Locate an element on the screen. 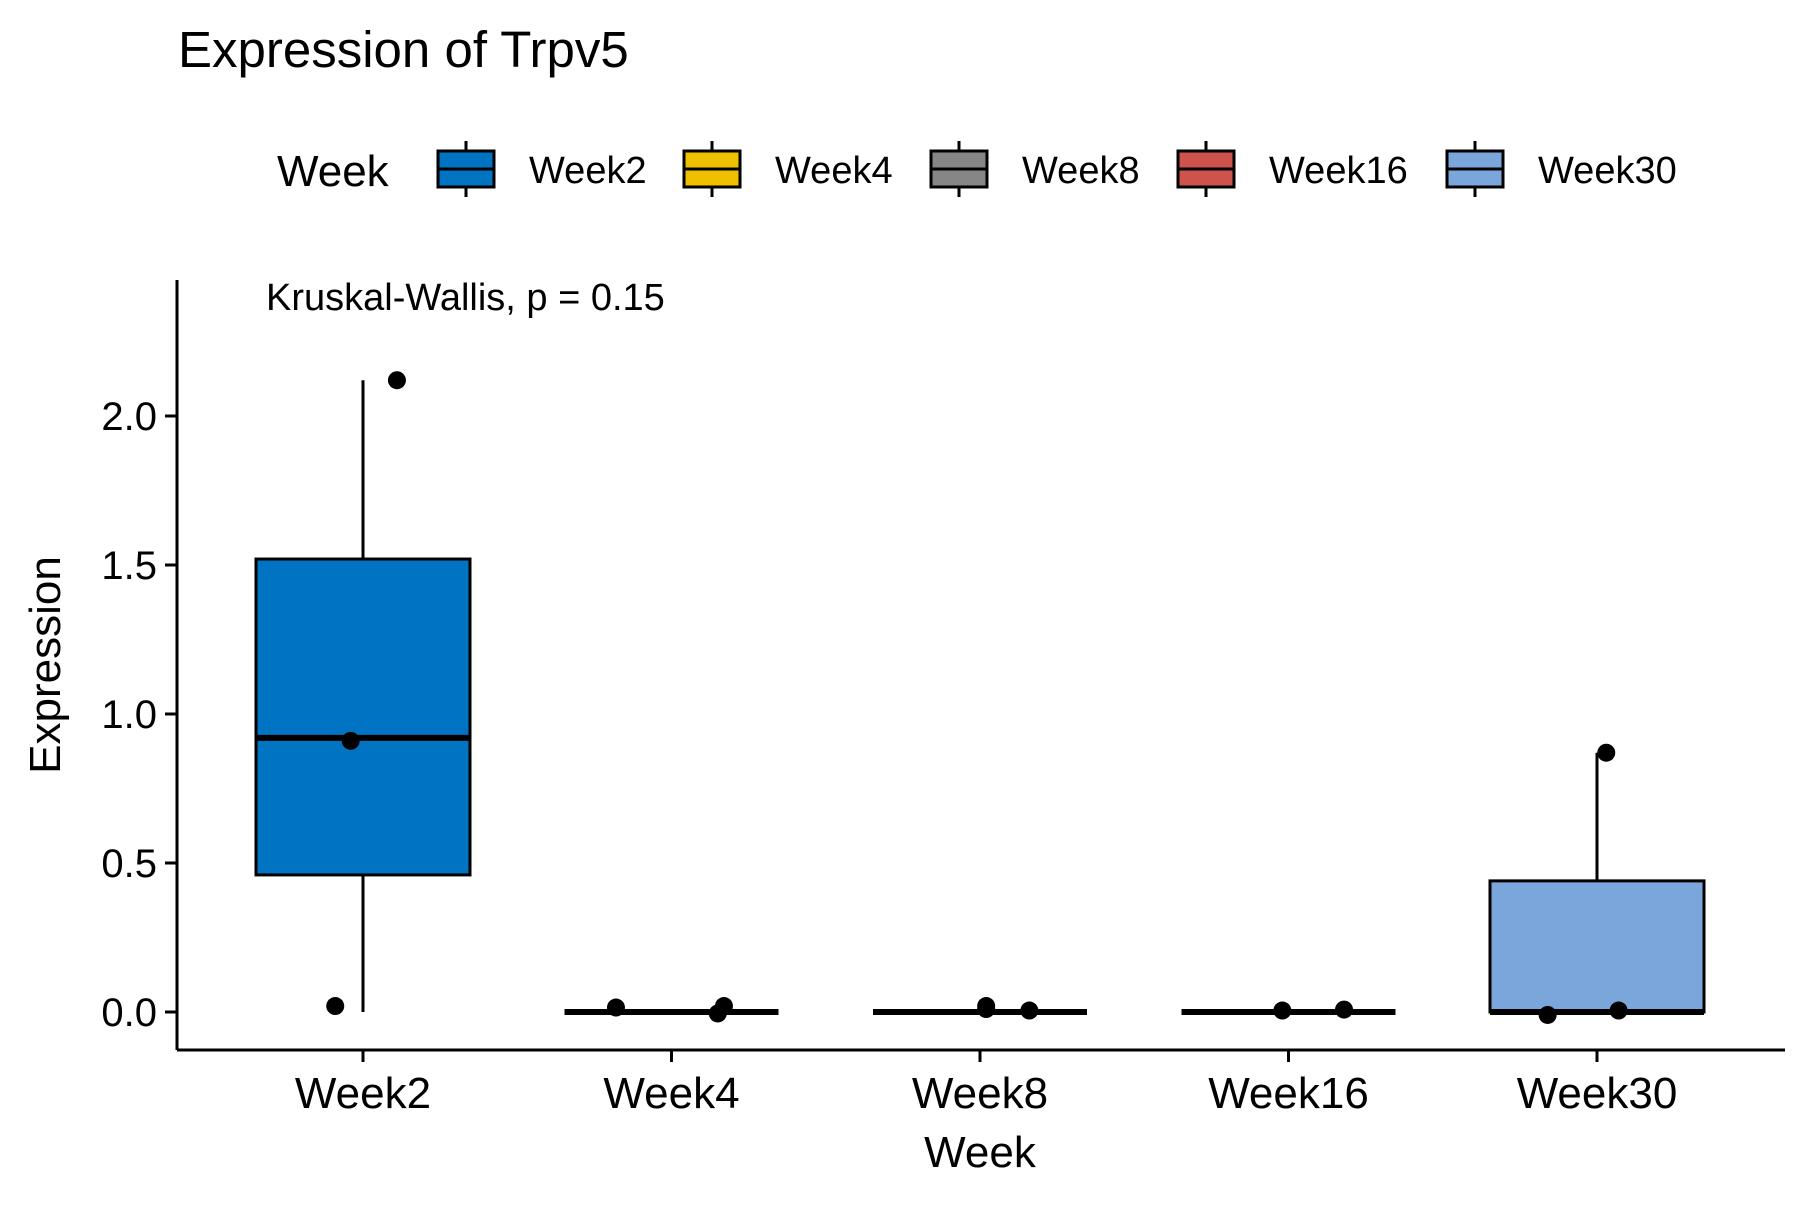  legend-items: Week2 Week4 Week8 Week16 Week30 is located at coordinates (1056, 169).